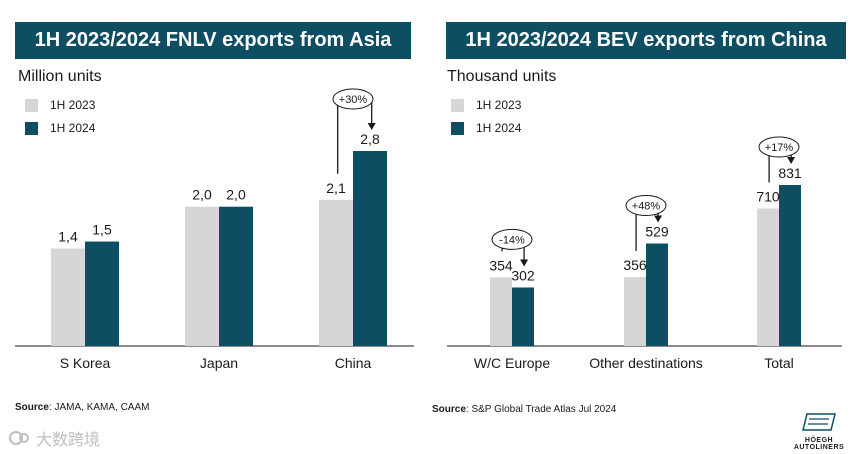  Describe the element at coordinates (353, 363) in the screenshot. I see `category-label: China` at that location.